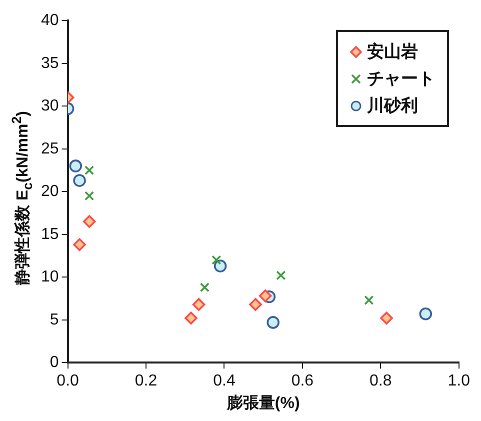 This screenshot has width=481, height=421. I want to click on y-tick-label: 40, so click(50, 21).